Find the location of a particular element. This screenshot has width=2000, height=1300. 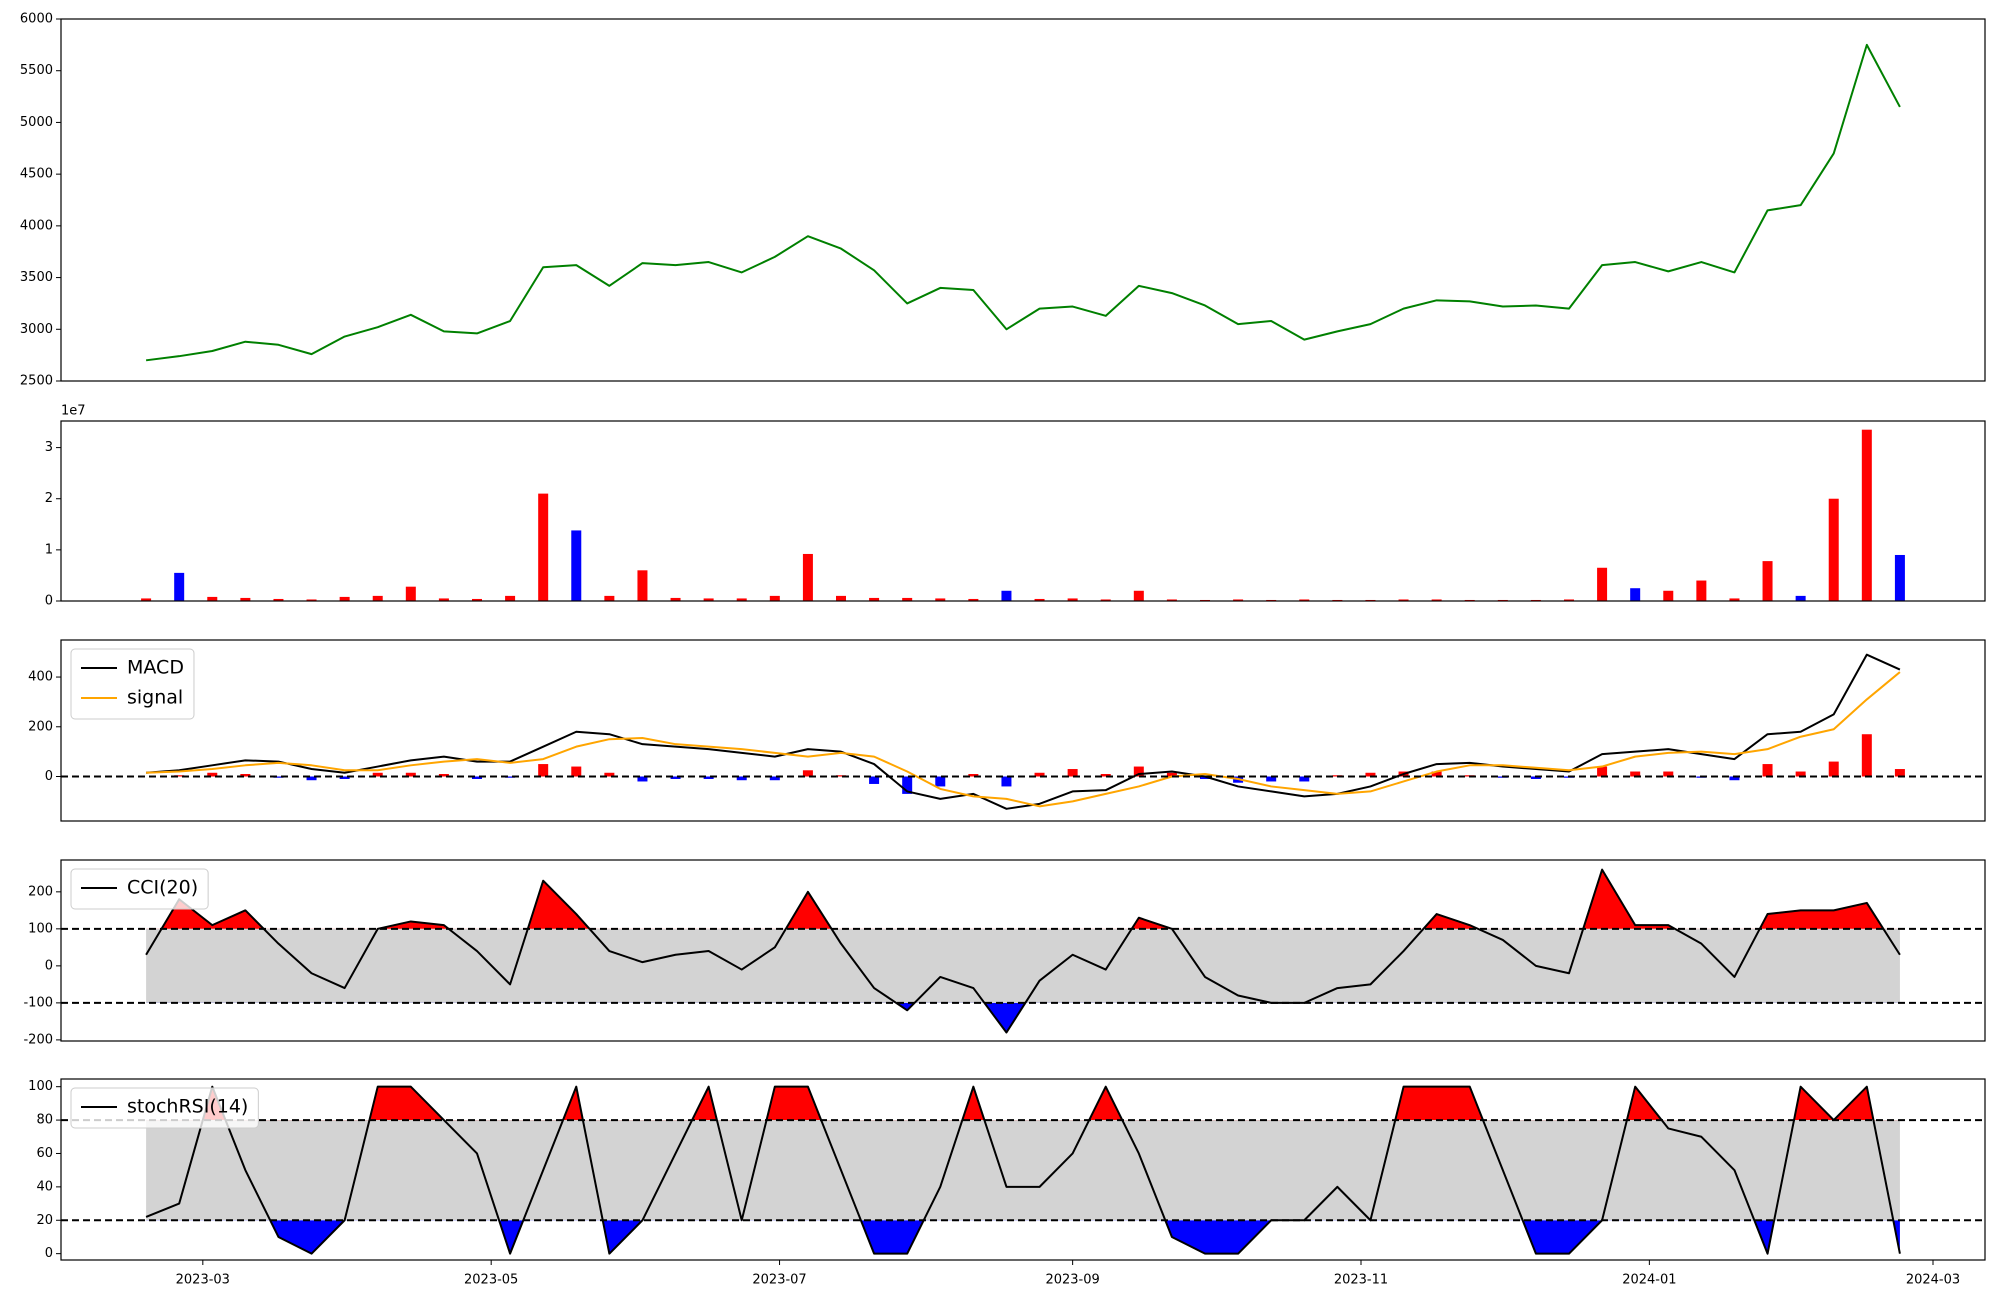

x-tick-label: 2023-05 is located at coordinates (491, 1280).